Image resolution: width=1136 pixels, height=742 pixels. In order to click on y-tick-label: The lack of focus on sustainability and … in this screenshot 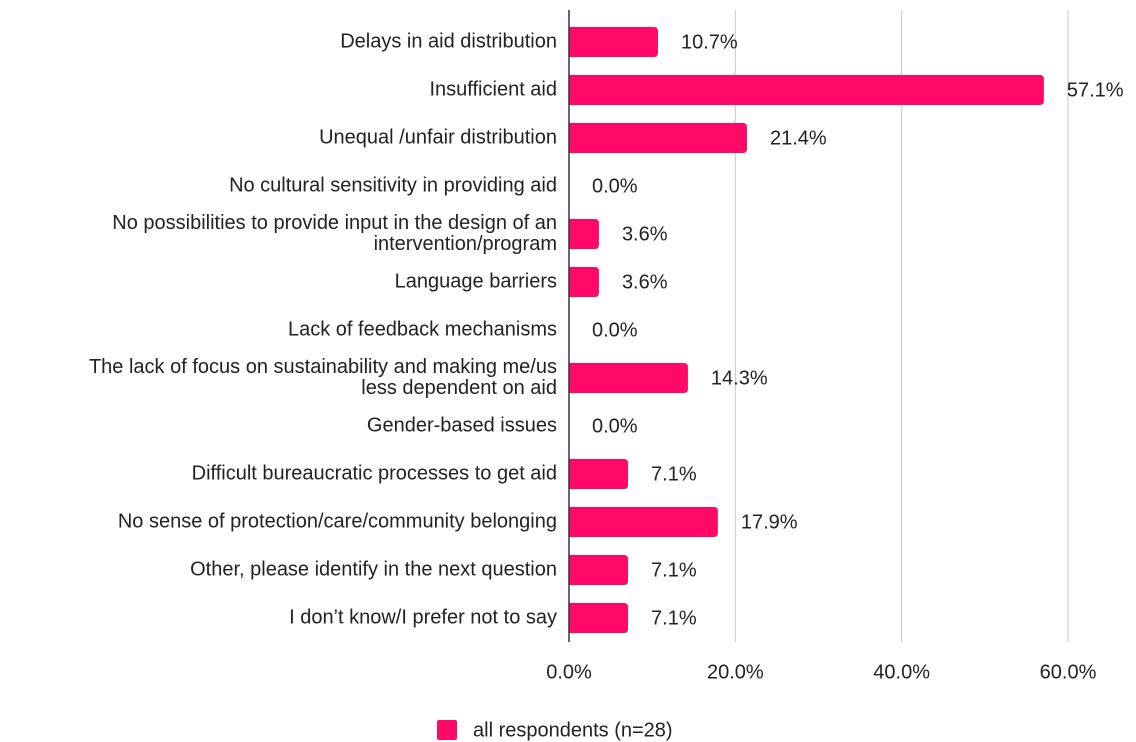, I will do `click(322, 377)`.